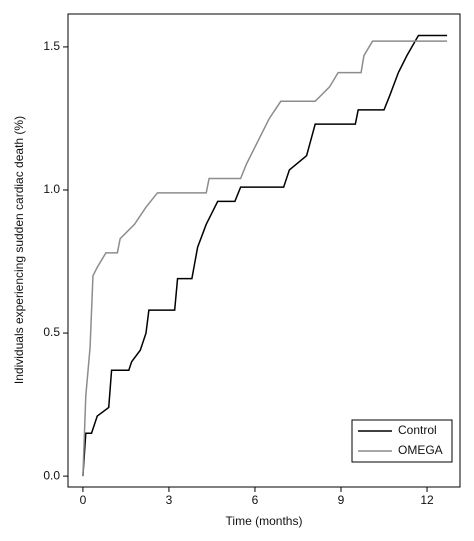  What do you see at coordinates (83, 500) in the screenshot?
I see `x-tick-label: 0` at bounding box center [83, 500].